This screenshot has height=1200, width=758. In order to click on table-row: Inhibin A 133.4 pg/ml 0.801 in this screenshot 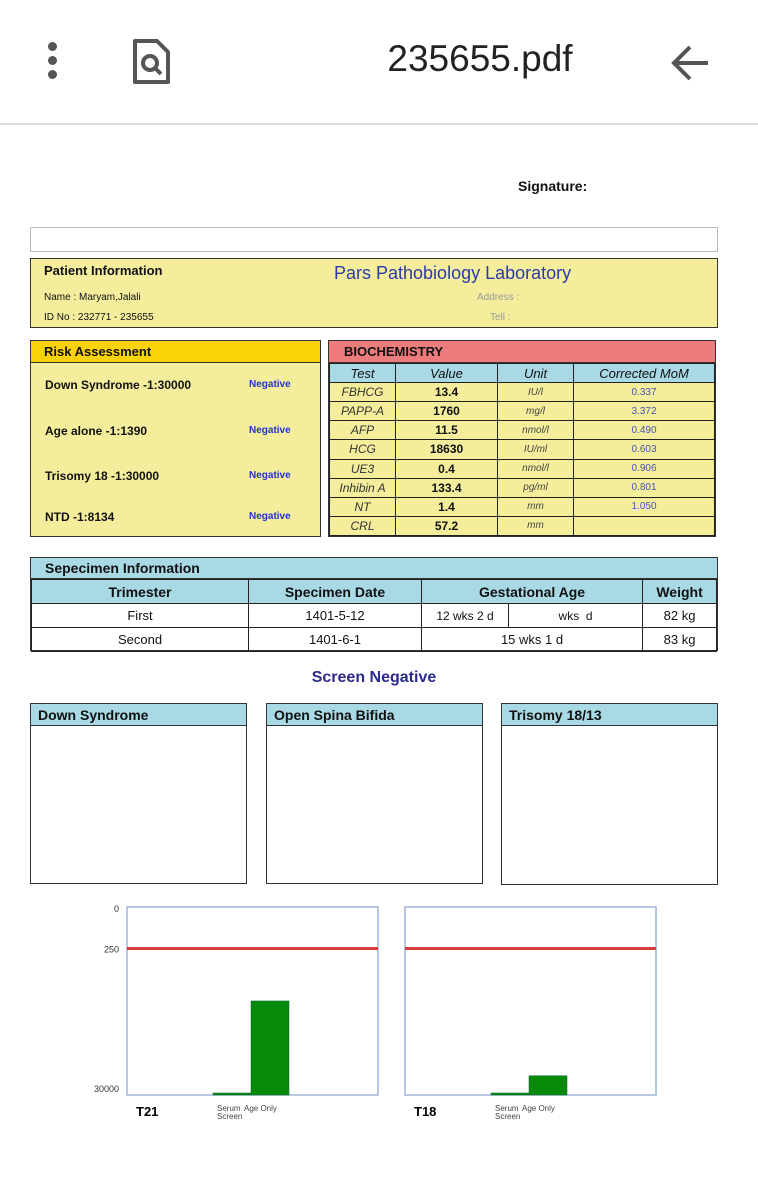, I will do `click(522, 487)`.